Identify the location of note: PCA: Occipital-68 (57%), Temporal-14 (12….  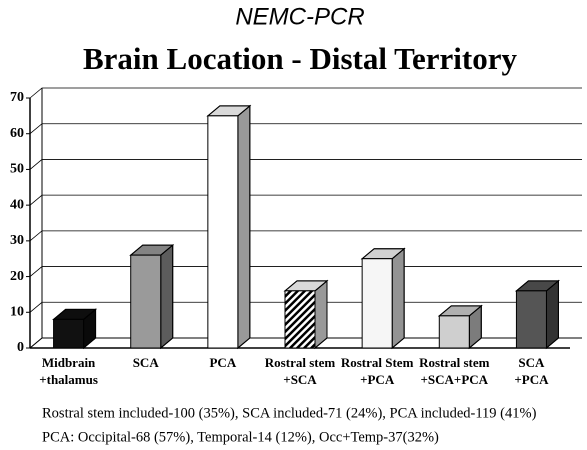
(240, 437).